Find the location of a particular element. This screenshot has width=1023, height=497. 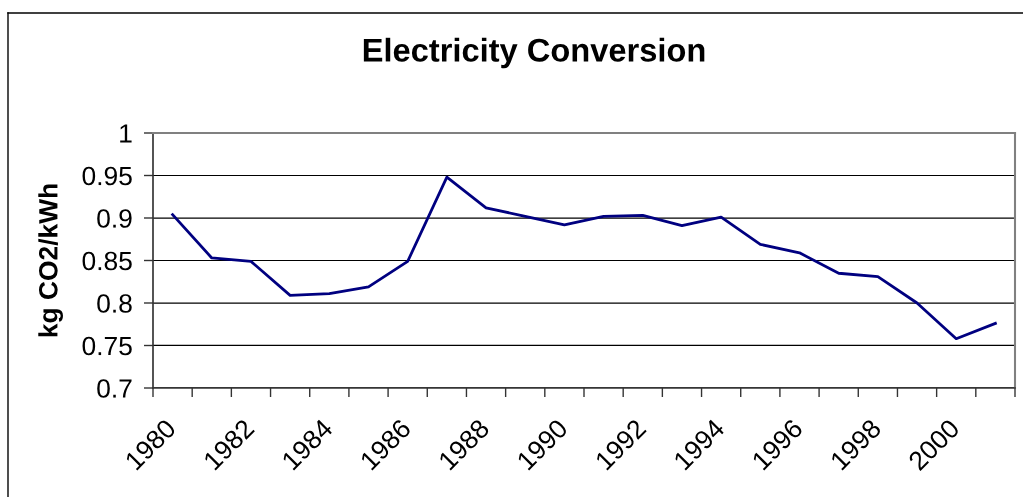

chart-title: Electricity Conversion is located at coordinates (534, 53).